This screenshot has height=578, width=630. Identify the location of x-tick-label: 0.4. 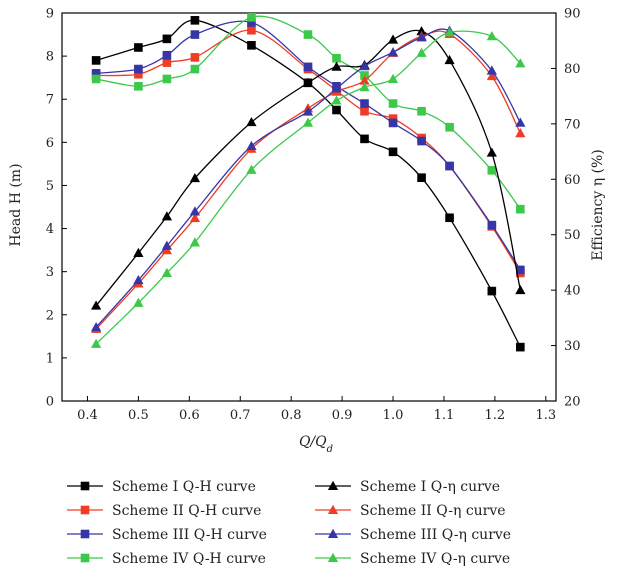
(87, 415).